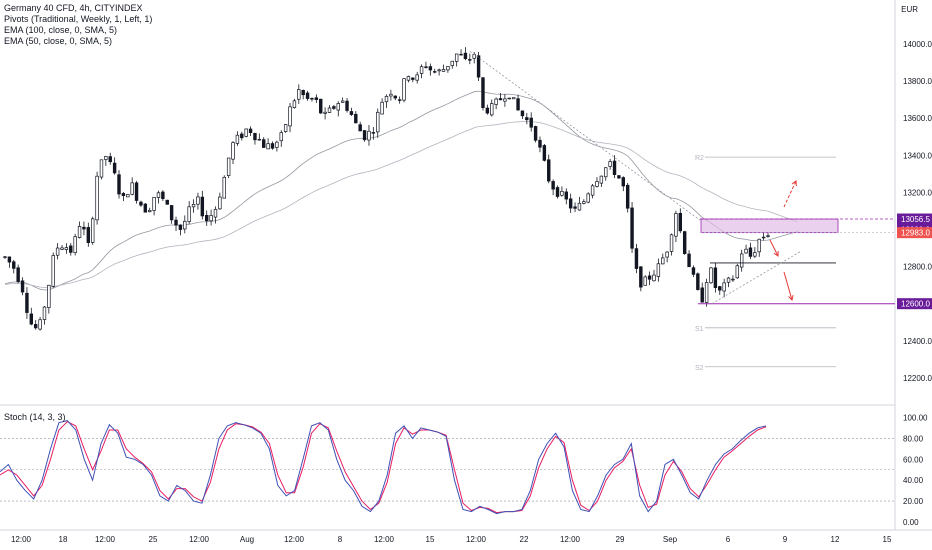 This screenshot has width=932, height=550. What do you see at coordinates (790, 194) in the screenshot?
I see `bullish-scenario-arrow` at bounding box center [790, 194].